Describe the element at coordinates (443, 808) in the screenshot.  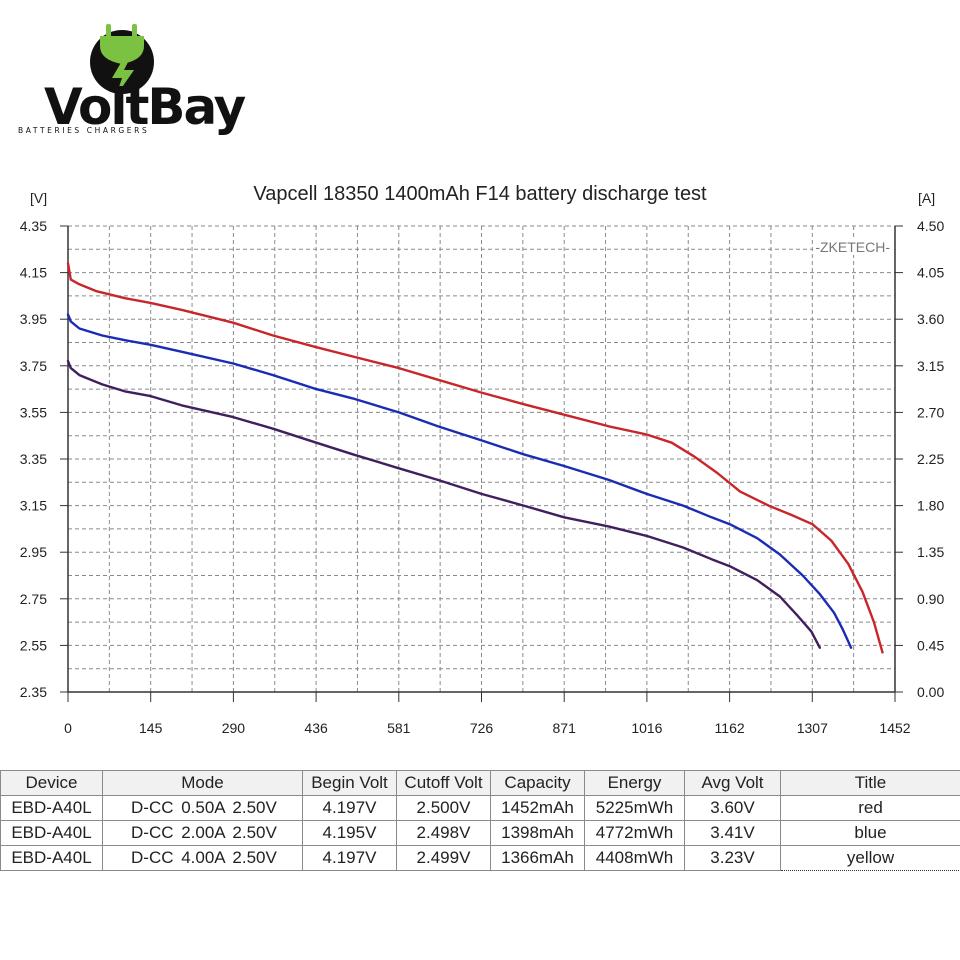
I see `cell-cutoff-volt: 2.500V` at that location.